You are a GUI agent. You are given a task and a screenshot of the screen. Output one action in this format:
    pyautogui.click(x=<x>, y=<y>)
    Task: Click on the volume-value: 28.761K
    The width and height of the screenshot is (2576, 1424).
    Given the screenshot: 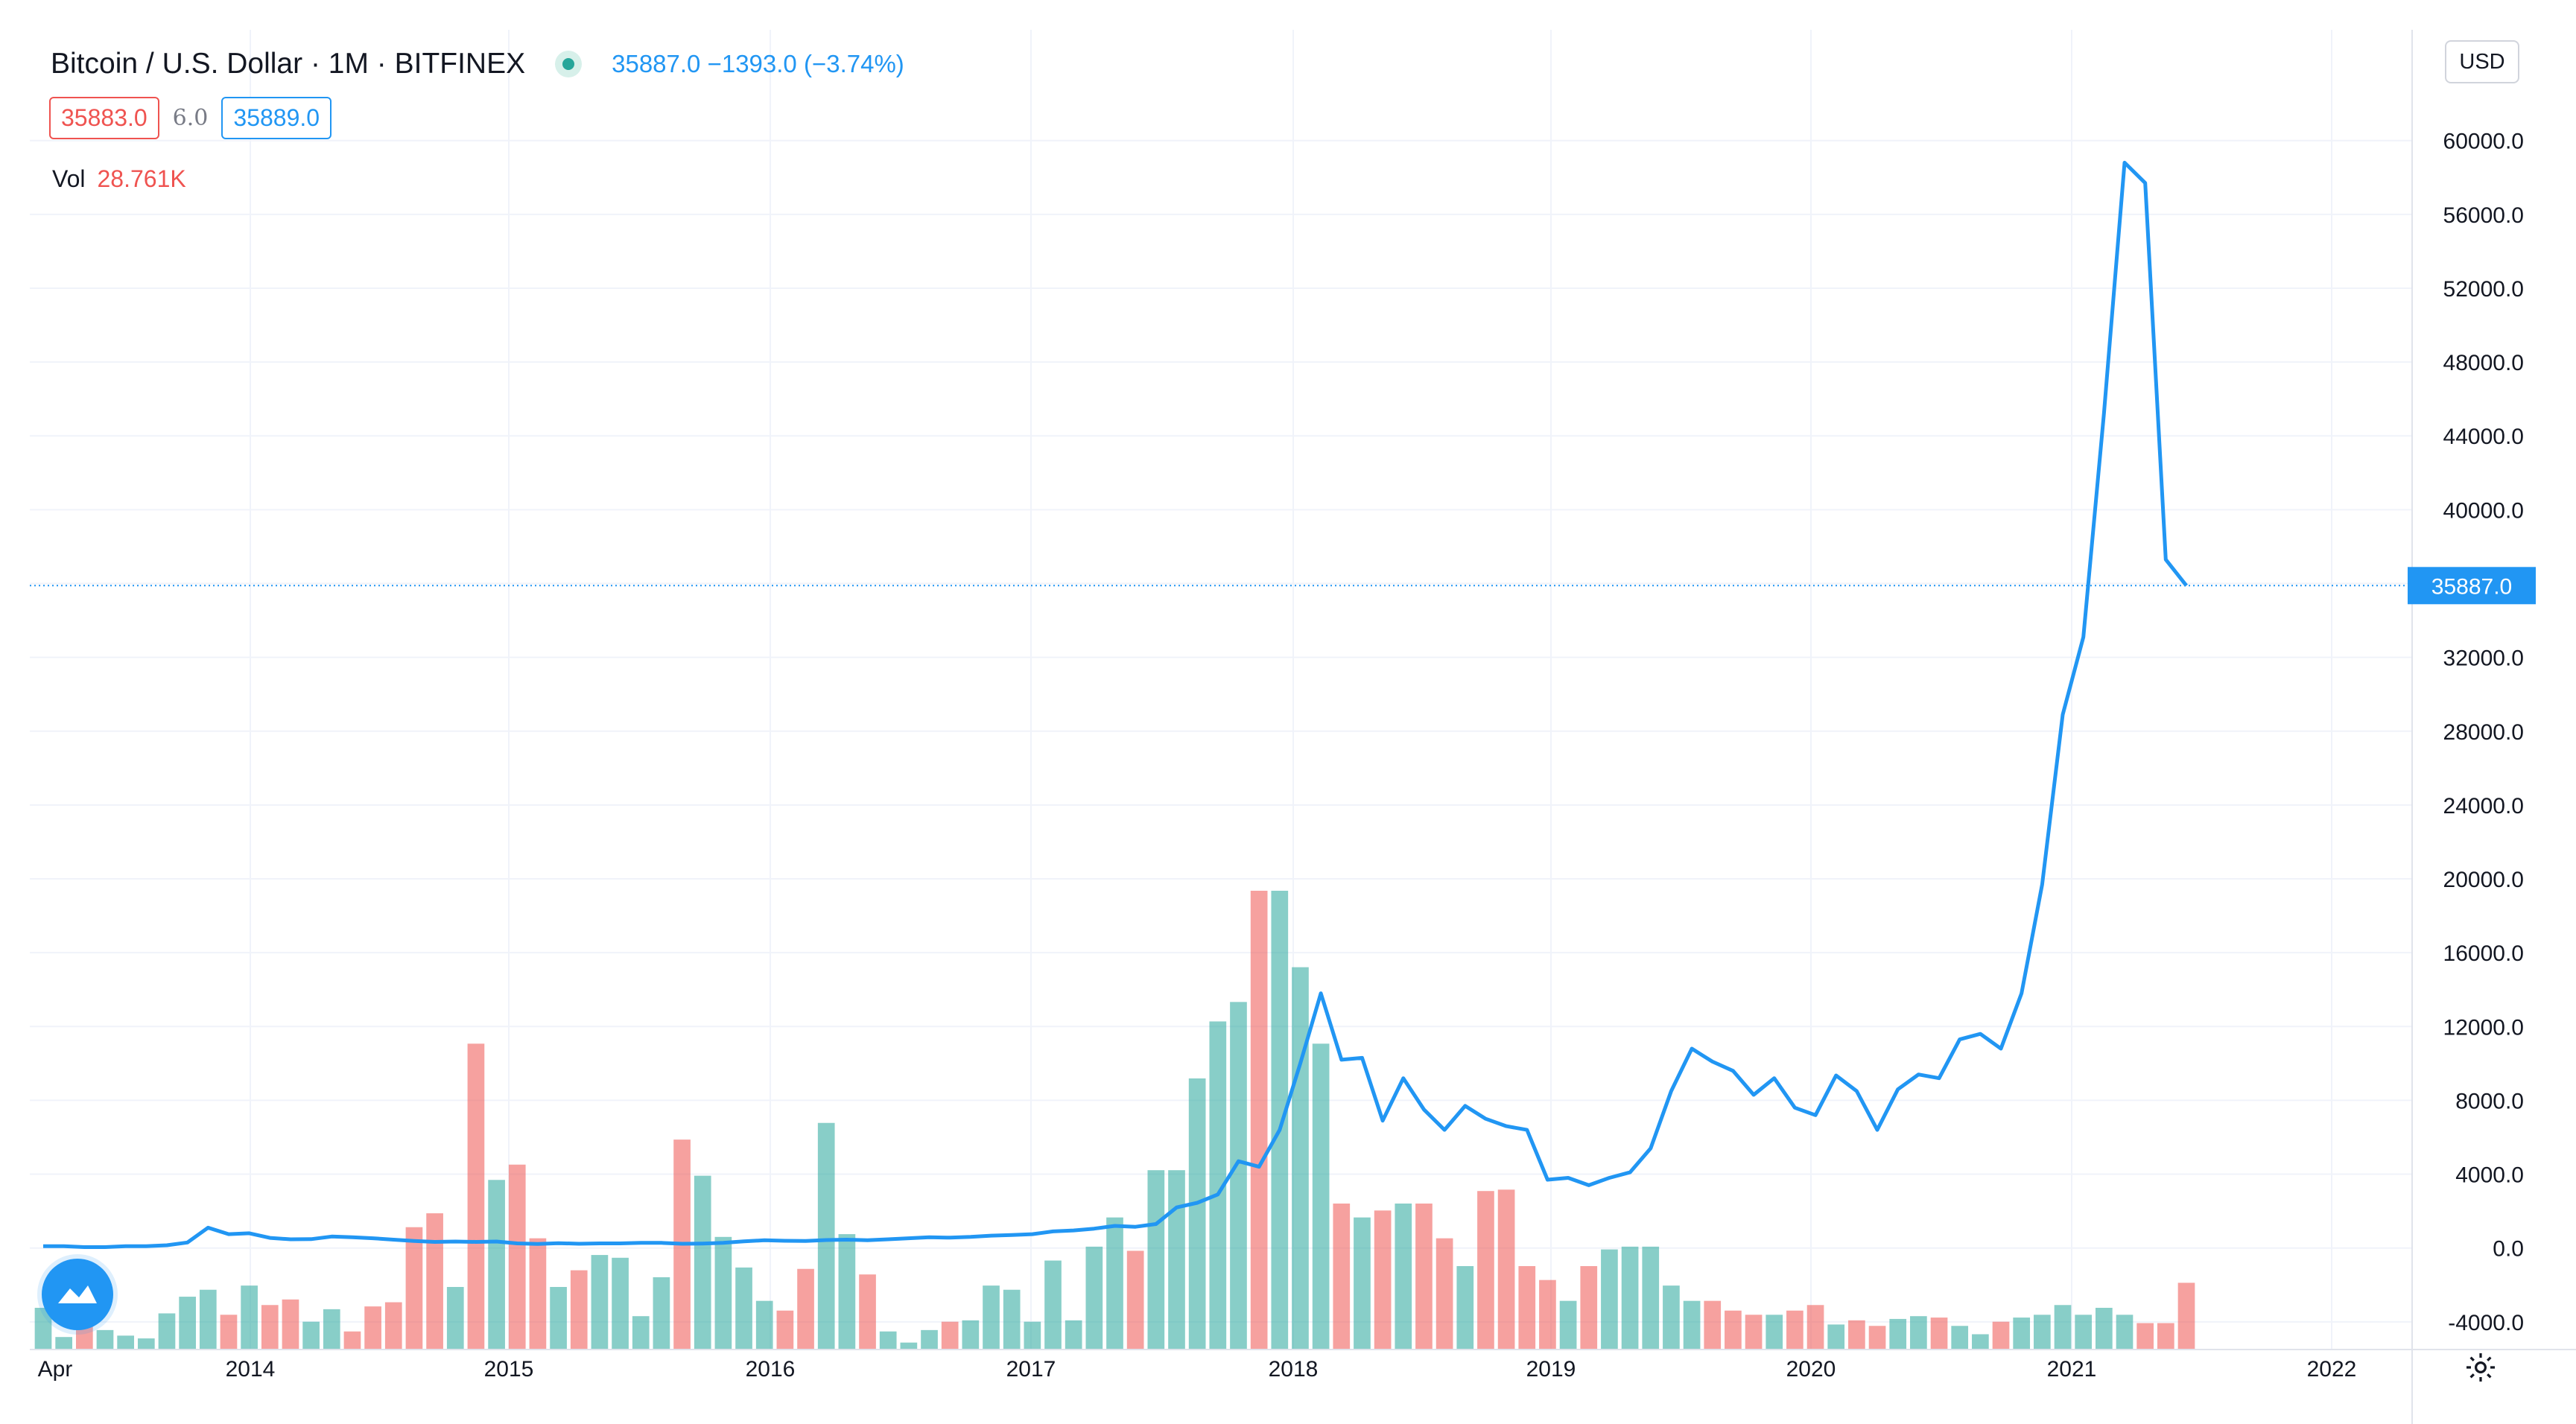 What is the action you would take?
    pyautogui.click(x=142, y=178)
    